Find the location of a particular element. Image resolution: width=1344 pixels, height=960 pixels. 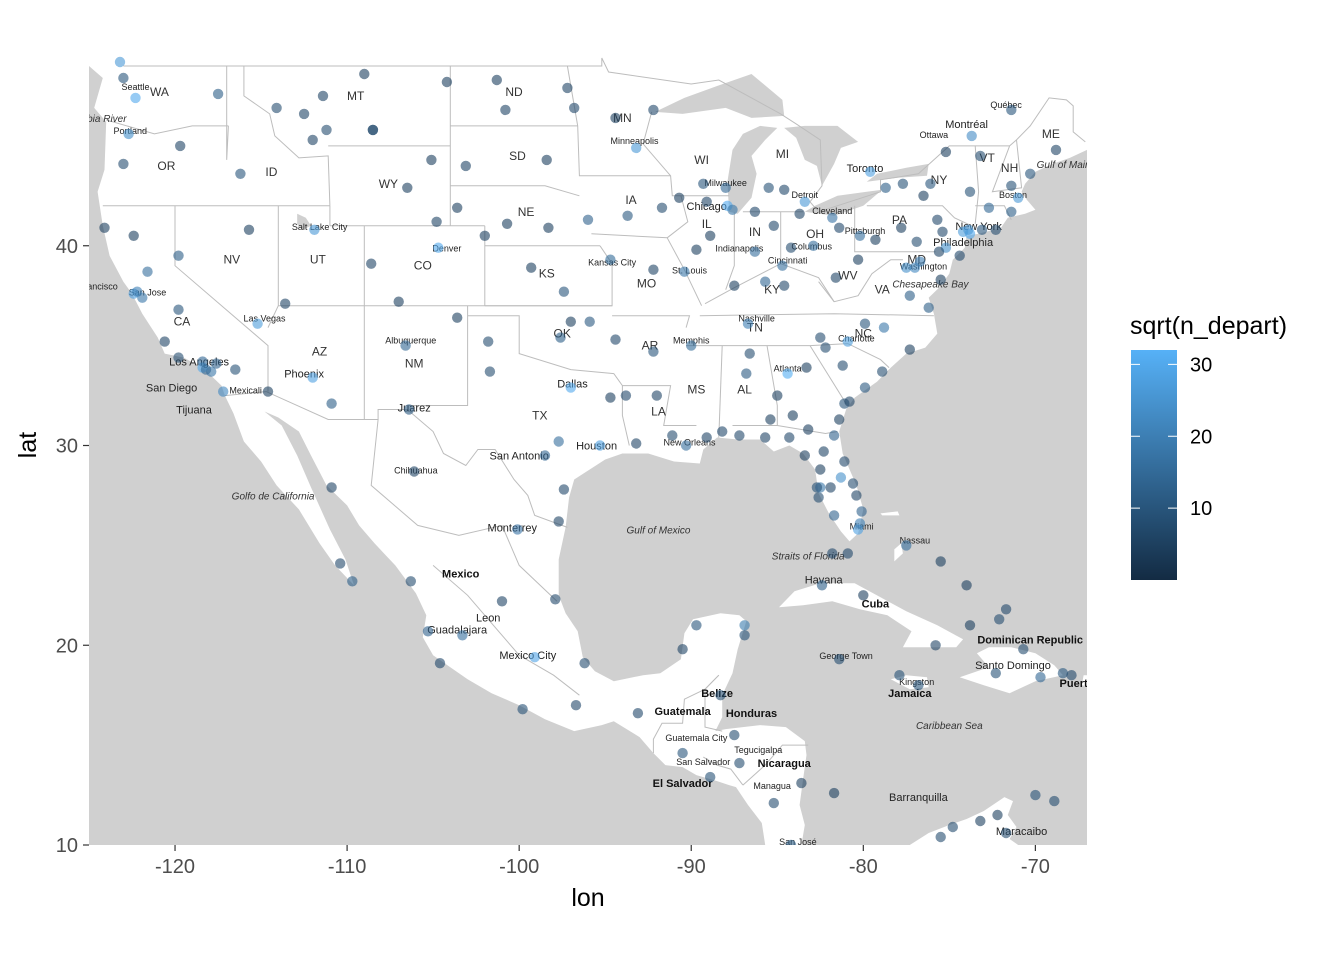

map-label-small: San Francisco is located at coordinates (89, 287).